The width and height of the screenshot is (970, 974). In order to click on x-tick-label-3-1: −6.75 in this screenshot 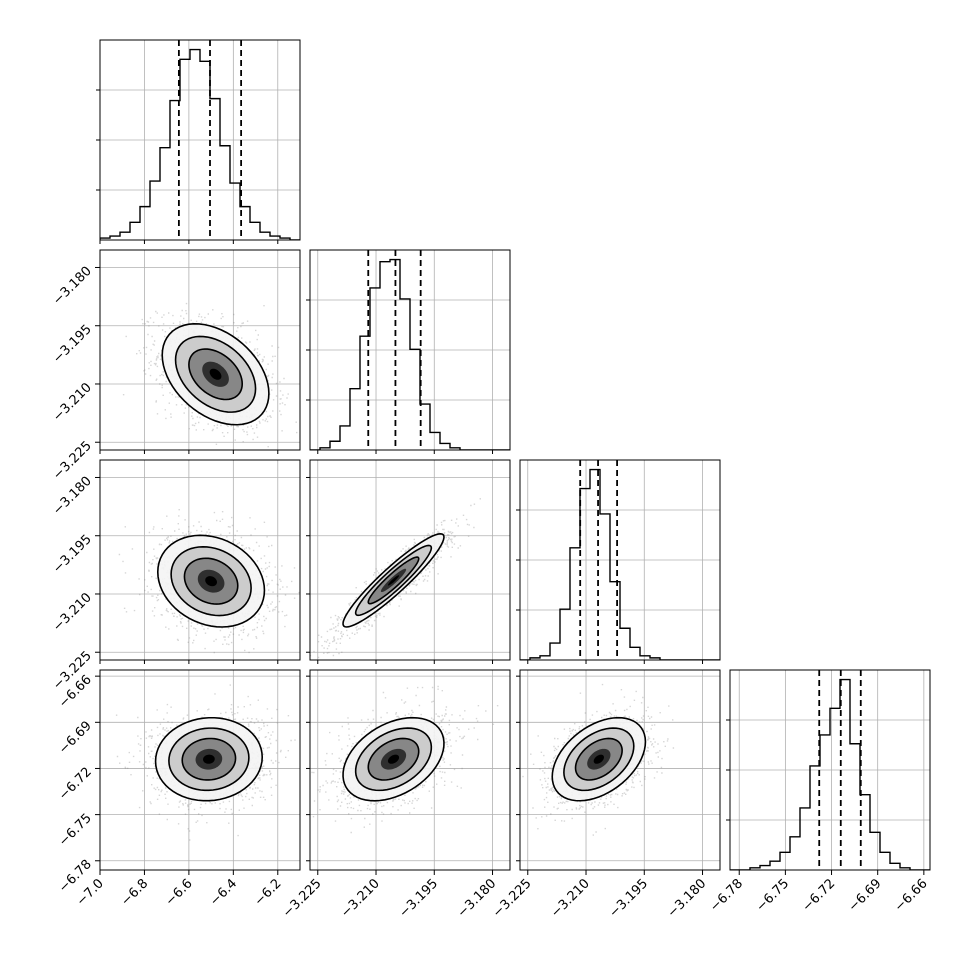, I will do `click(772, 895)`.